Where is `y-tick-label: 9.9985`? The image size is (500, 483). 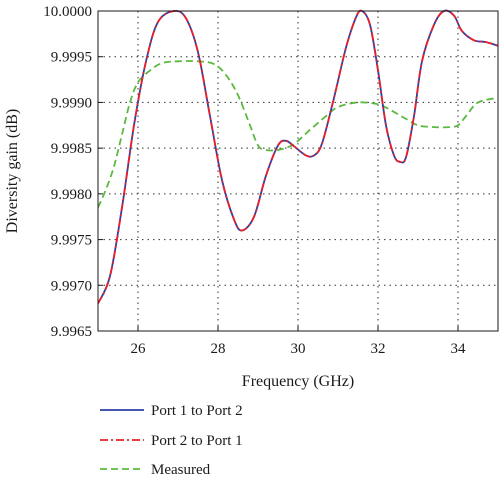
y-tick-label: 9.9985 is located at coordinates (71, 149).